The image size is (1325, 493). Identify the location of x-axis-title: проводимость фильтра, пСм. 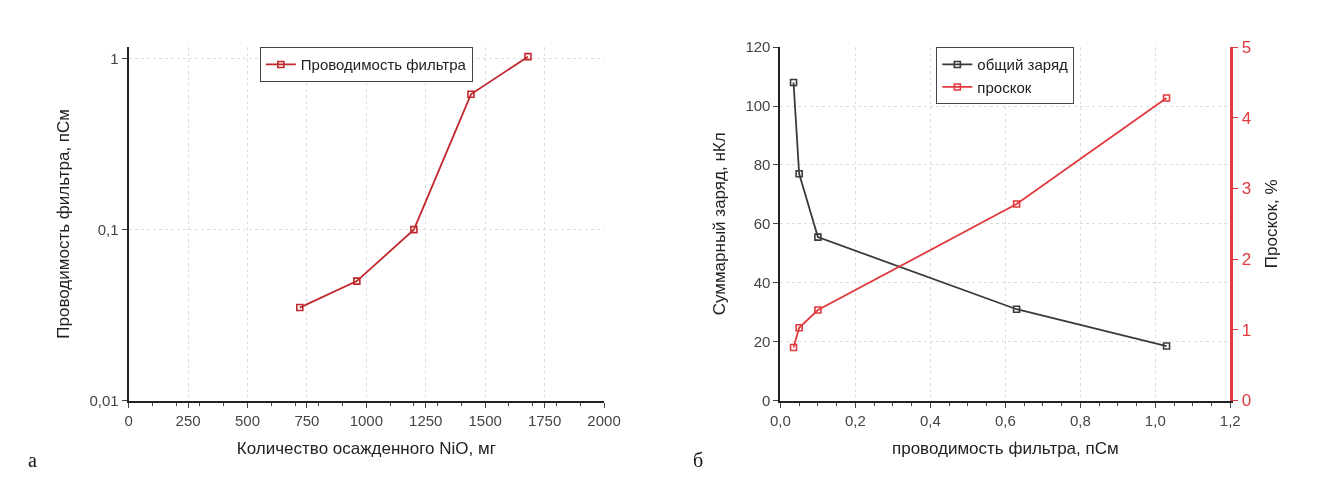
(1005, 449).